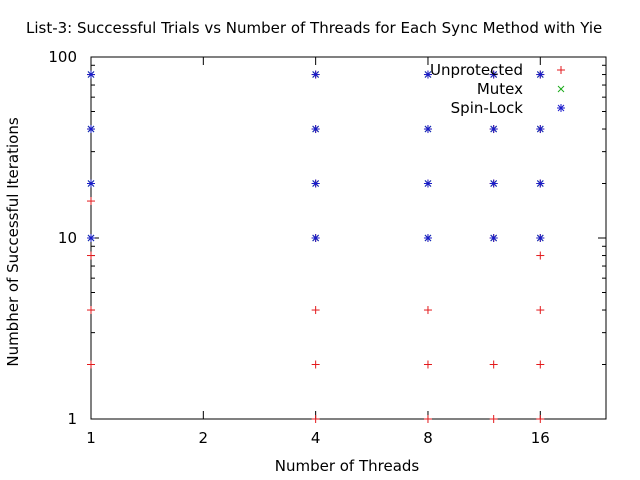 Image resolution: width=640 pixels, height=480 pixels. What do you see at coordinates (487, 108) in the screenshot?
I see `legend-label: Spin-Lock` at bounding box center [487, 108].